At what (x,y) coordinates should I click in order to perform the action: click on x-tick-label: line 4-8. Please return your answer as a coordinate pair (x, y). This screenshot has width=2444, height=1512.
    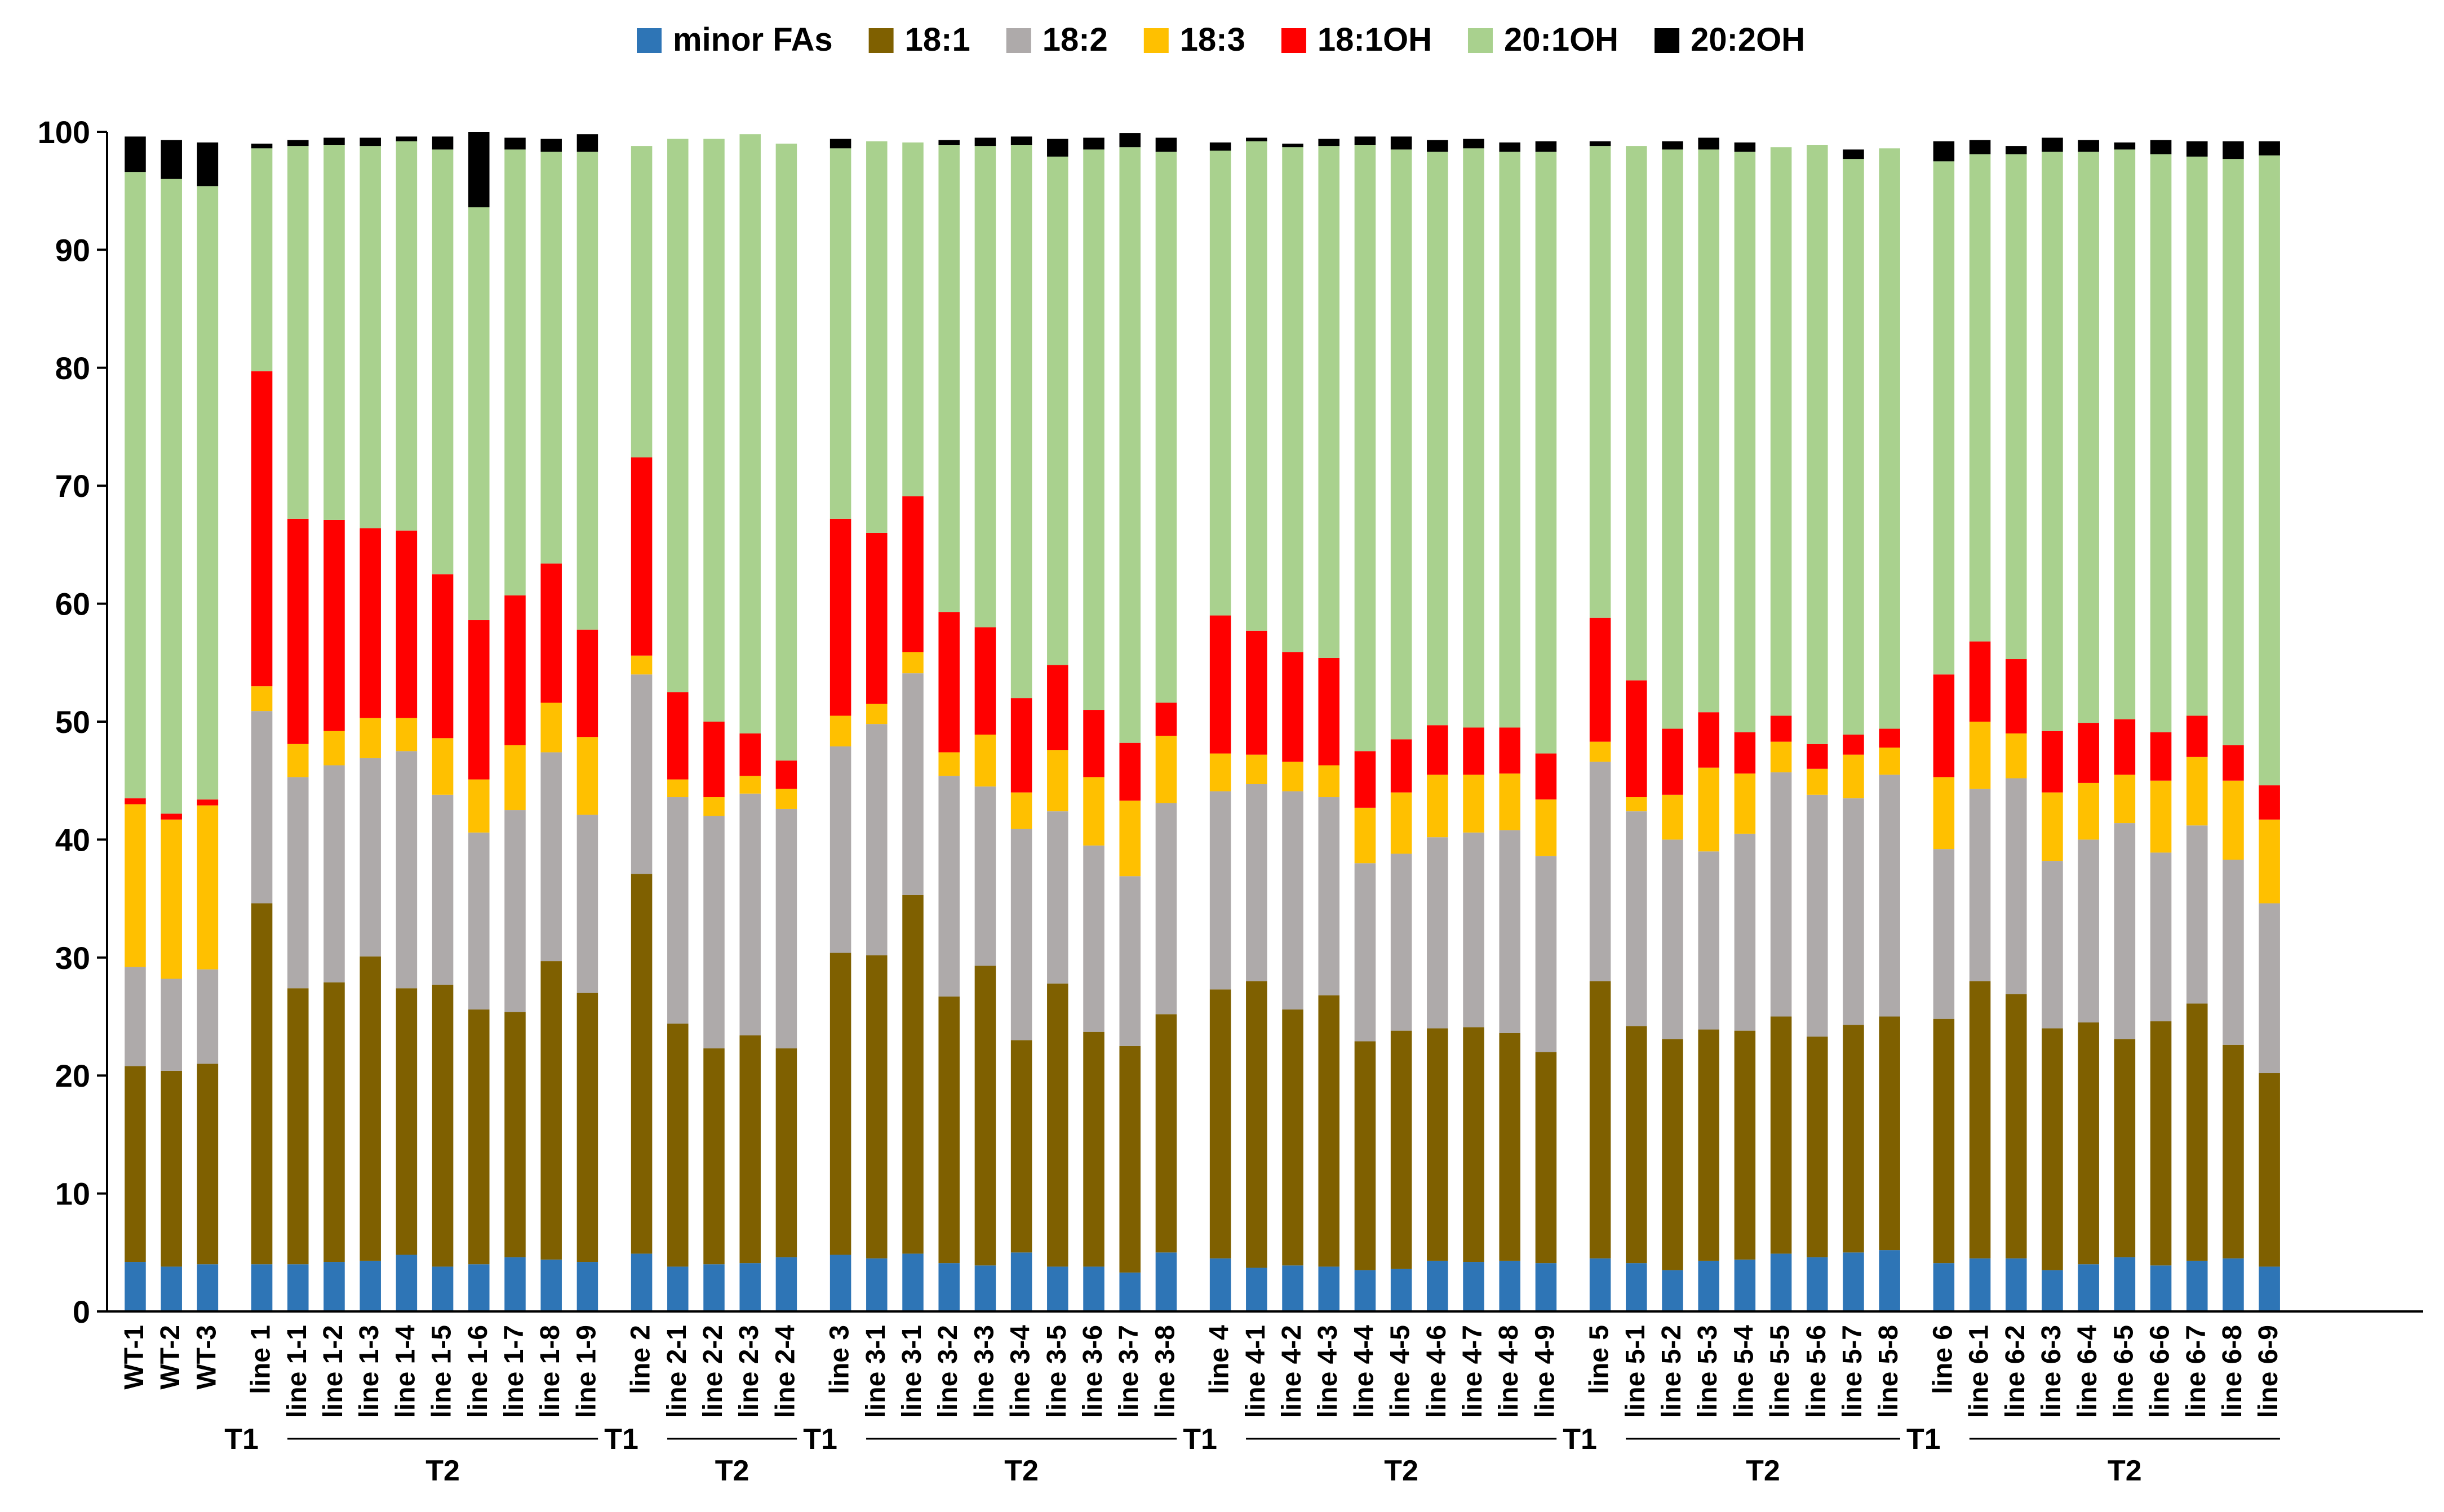
    Looking at the image, I should click on (1509, 1371).